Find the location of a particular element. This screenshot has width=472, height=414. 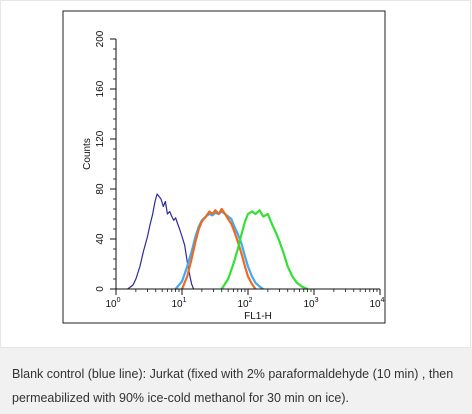

series-layer is located at coordinates (218, 242).